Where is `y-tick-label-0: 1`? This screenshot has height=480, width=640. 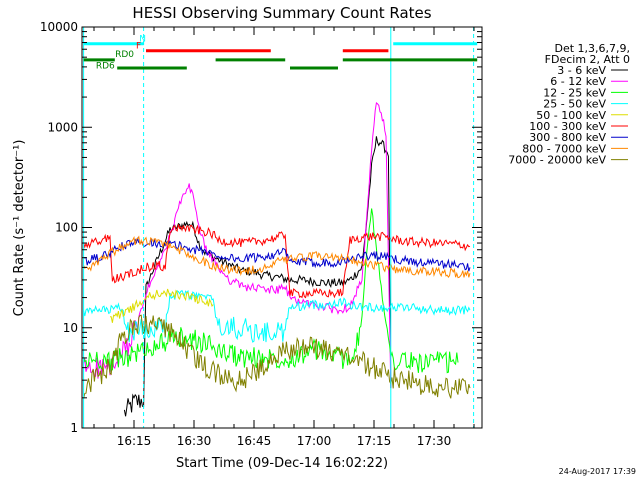 y-tick-label-0: 1 is located at coordinates (74, 428).